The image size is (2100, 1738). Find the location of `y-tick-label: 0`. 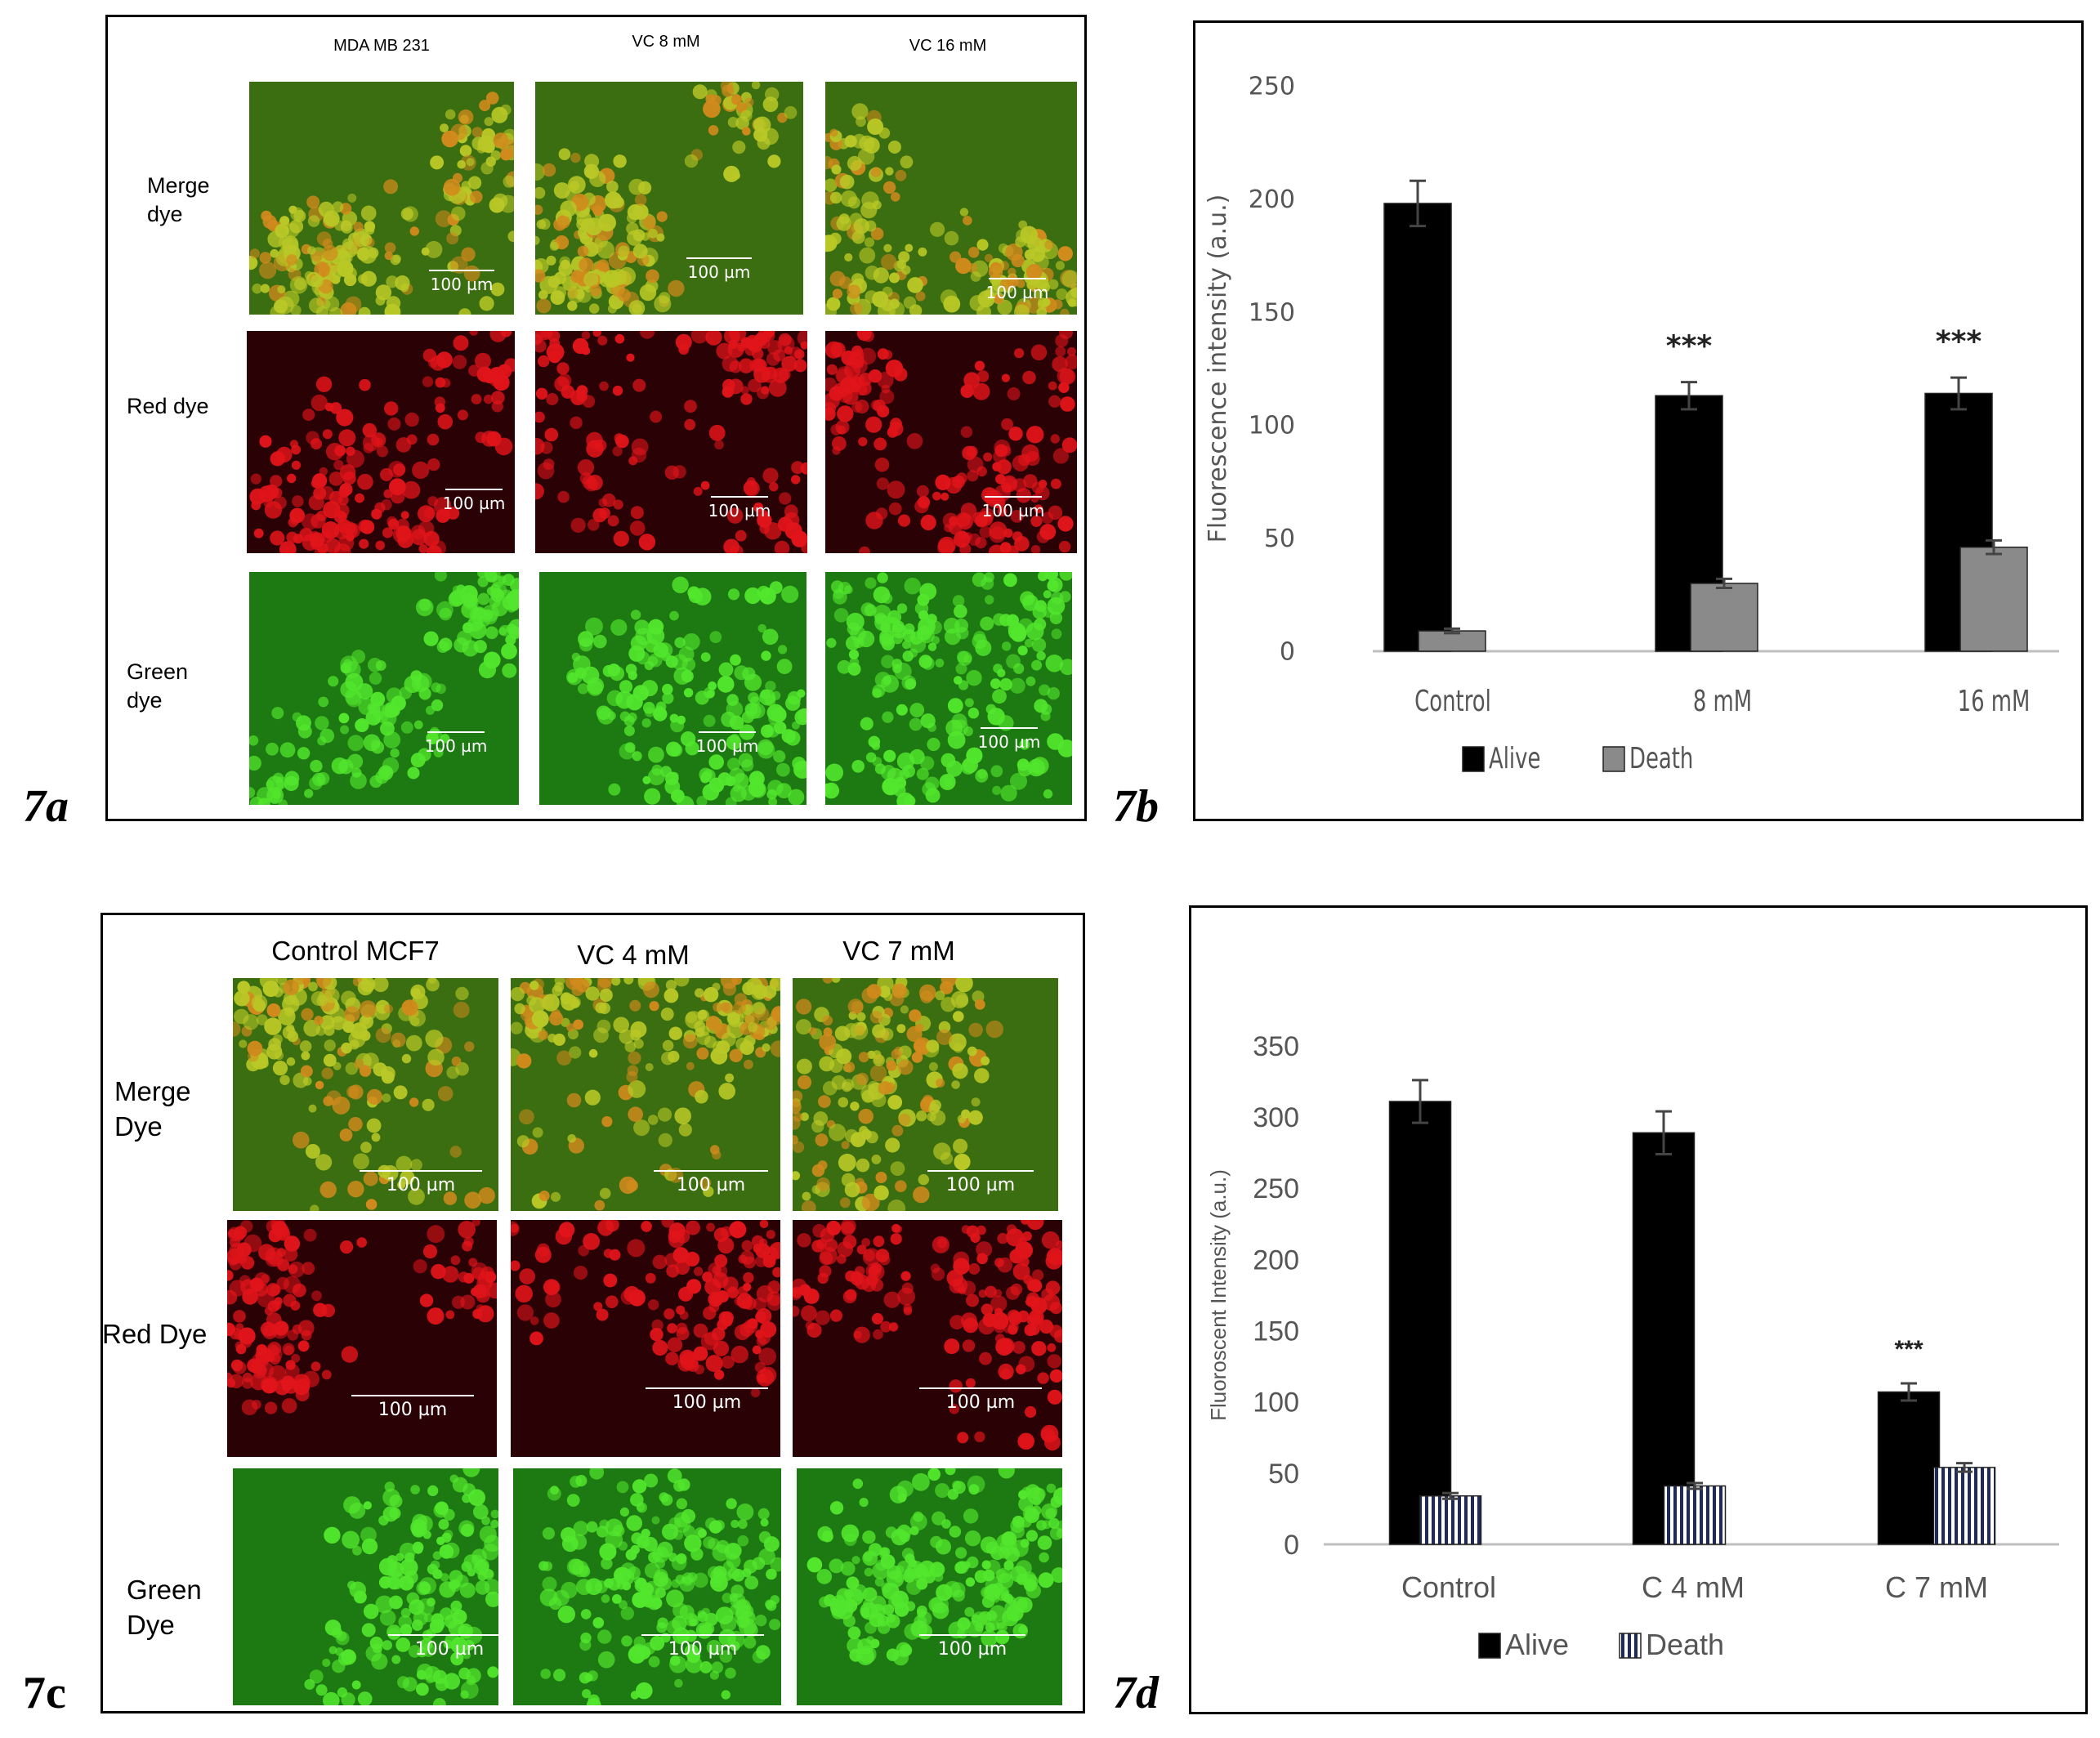

y-tick-label: 0 is located at coordinates (1292, 1545).